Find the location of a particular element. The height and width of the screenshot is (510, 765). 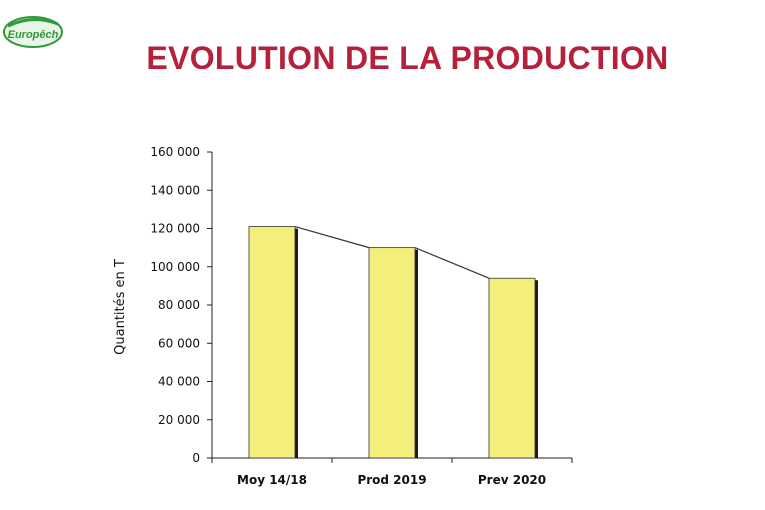

y-tick-label: 120 000 is located at coordinates (175, 229).